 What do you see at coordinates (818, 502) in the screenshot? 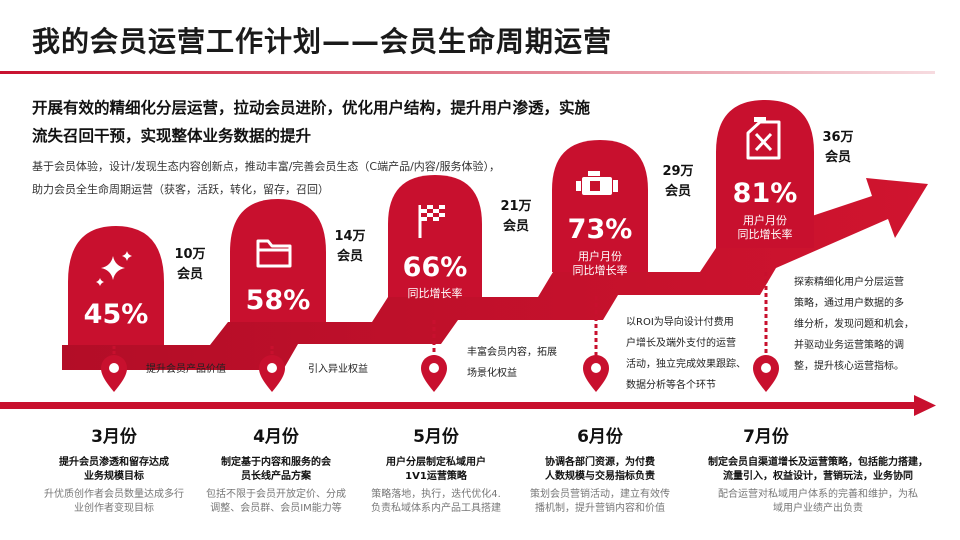
I see `month-desc: 配合运营对私域用户体系的完善和维护，为私 域用户业绩产出负责` at bounding box center [818, 502].